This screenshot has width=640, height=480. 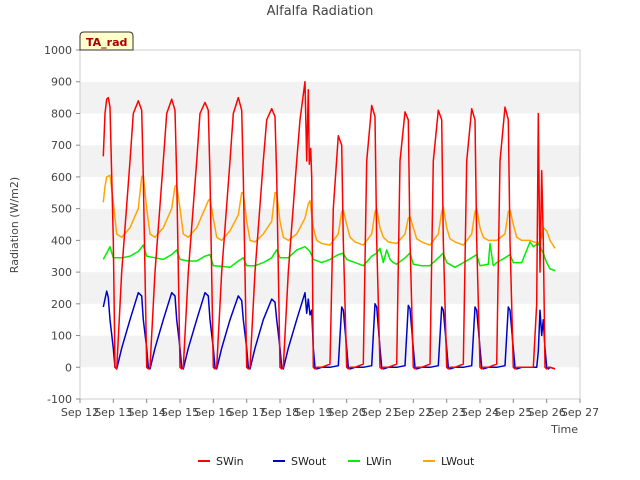 What do you see at coordinates (458, 461) in the screenshot?
I see `legend-label: LWout` at bounding box center [458, 461].